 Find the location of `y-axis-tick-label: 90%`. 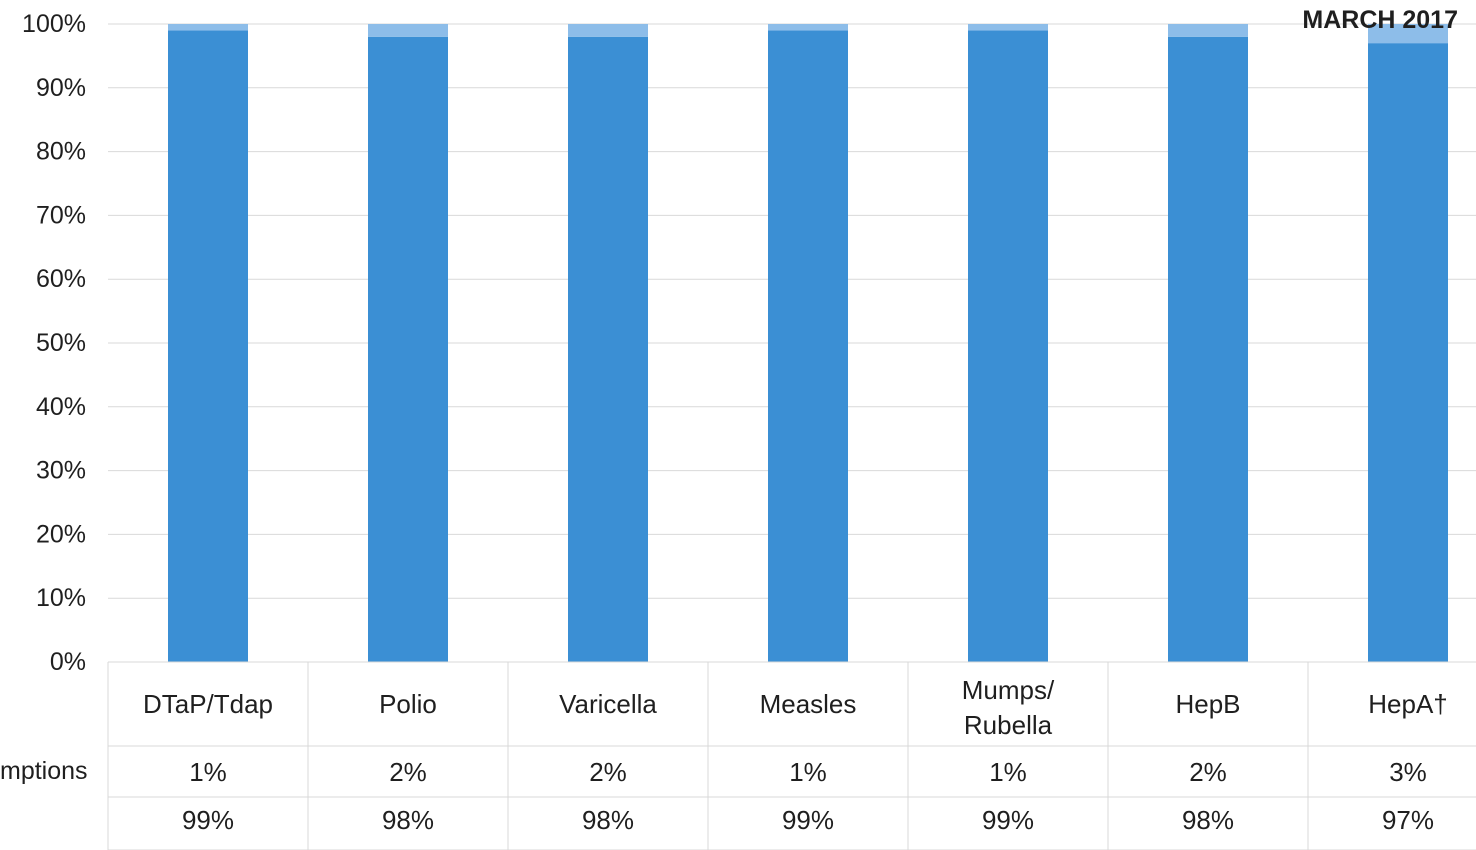

y-axis-tick-label: 90% is located at coordinates (61, 88).